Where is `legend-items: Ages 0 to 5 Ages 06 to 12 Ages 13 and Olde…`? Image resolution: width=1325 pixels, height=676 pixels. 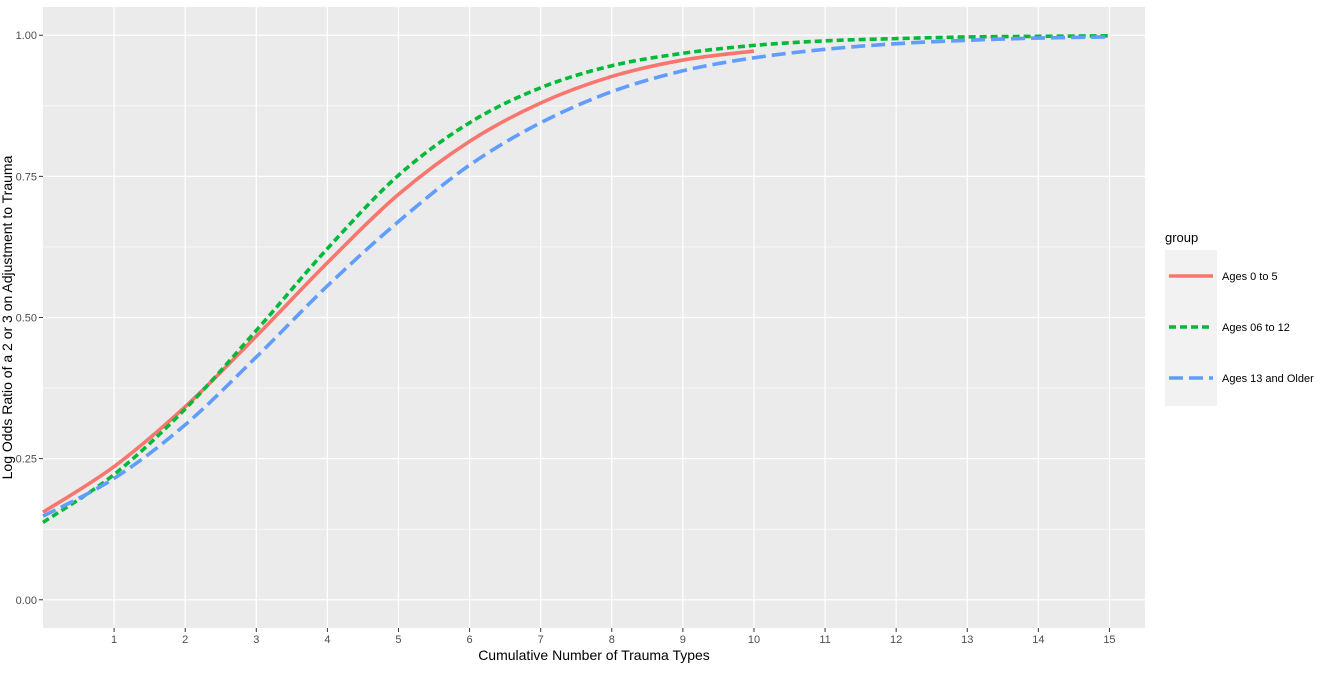 legend-items: Ages 0 to 5 Ages 06 to 12 Ages 13 and Olde… is located at coordinates (1241, 328).